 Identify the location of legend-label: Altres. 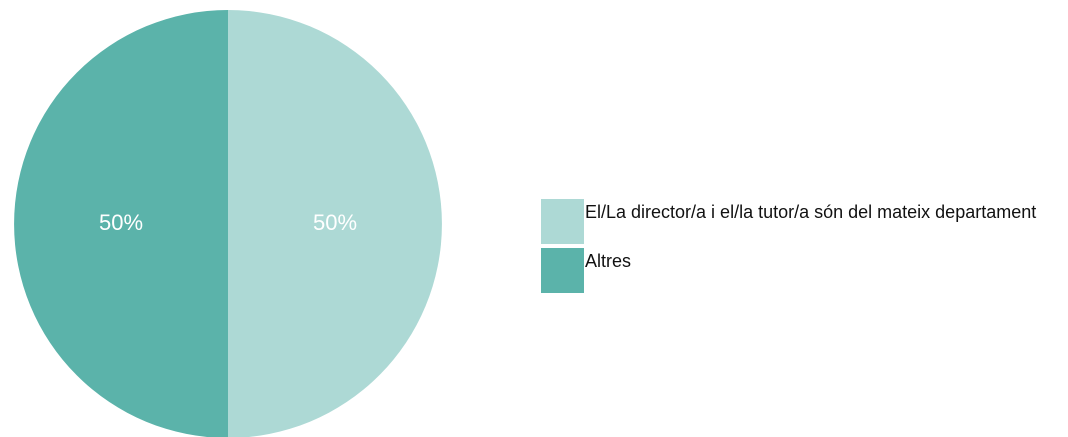
(608, 261).